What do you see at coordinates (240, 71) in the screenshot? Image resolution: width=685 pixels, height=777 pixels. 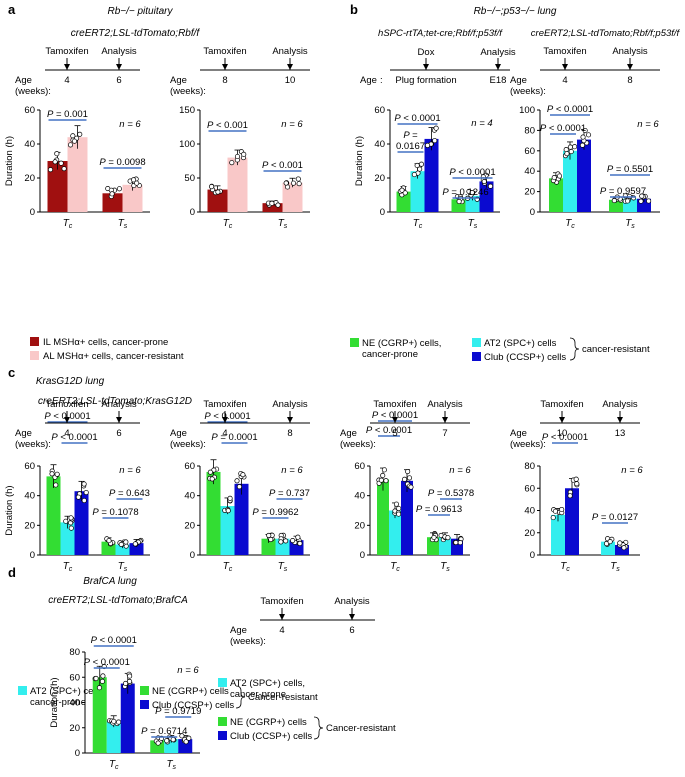 I see `timeline-a2: Tamoxifen Analysis 8 10 Age(weeks):` at bounding box center [240, 71].